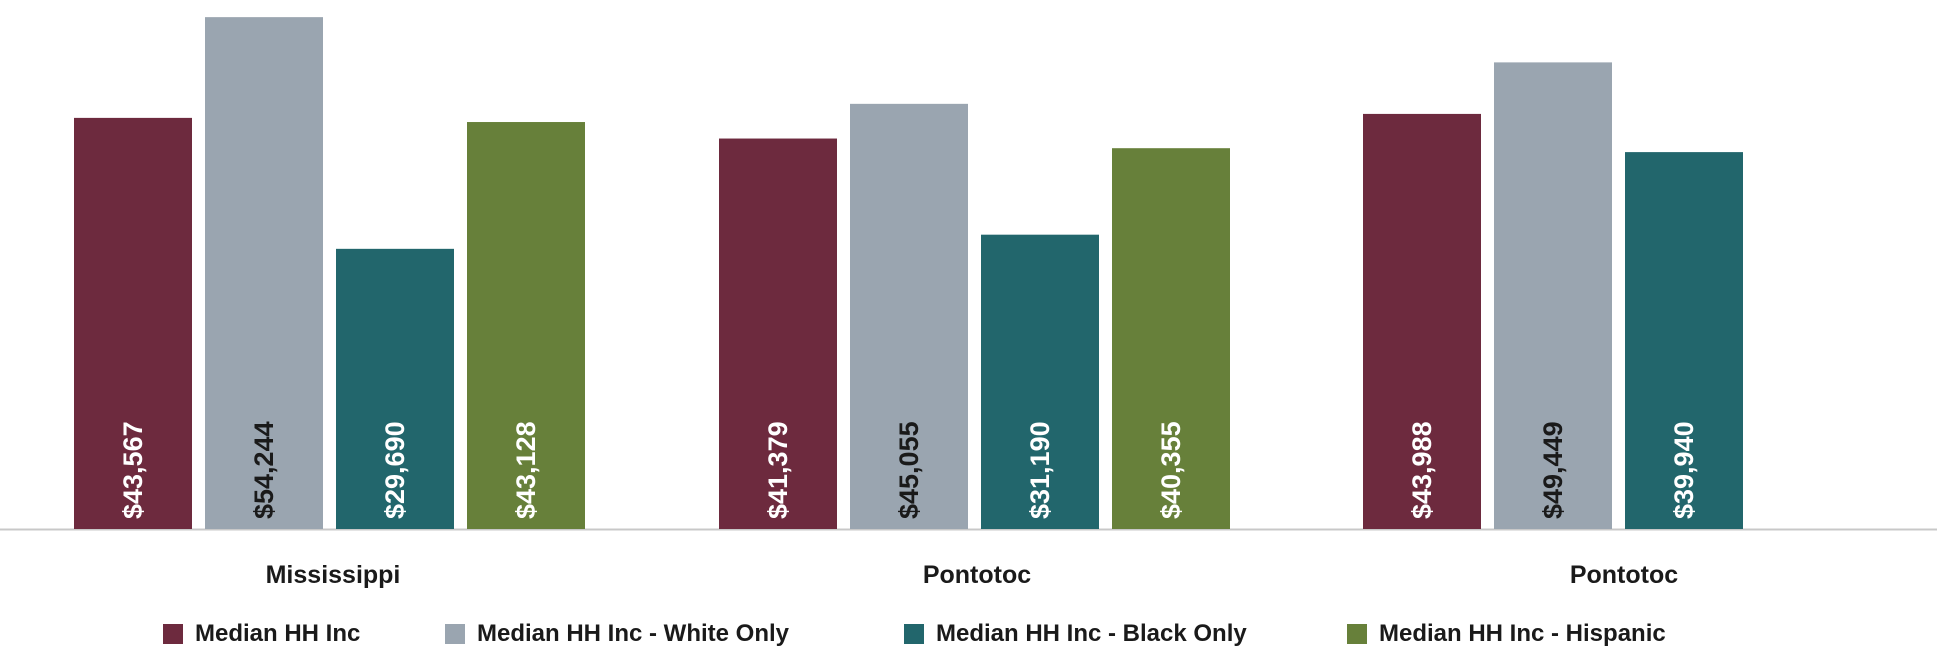 The width and height of the screenshot is (1937, 654). I want to click on legend-label: Median HH Inc - Black Only, so click(1091, 633).